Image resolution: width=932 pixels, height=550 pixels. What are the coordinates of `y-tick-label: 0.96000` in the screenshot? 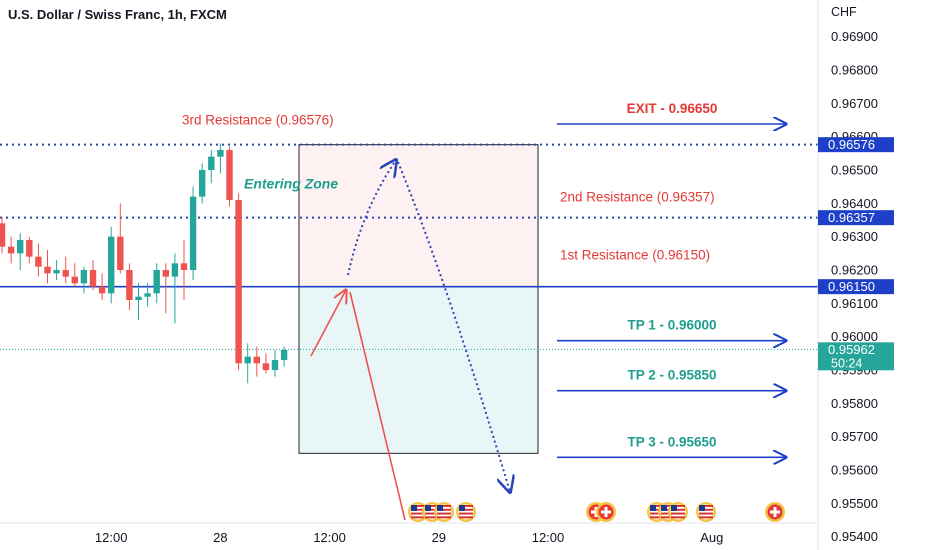 It's located at (854, 336).